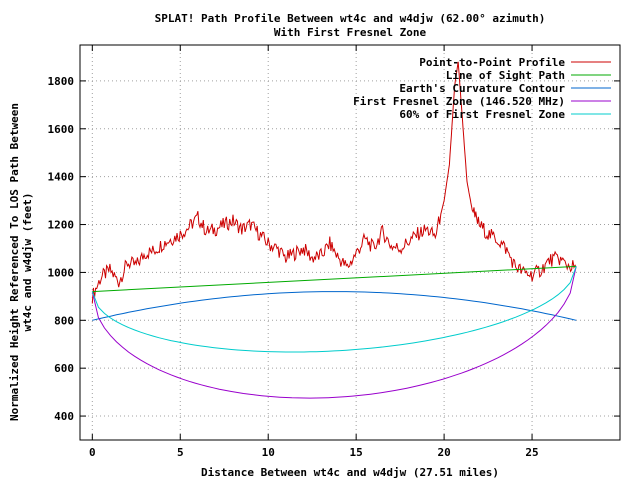 This screenshot has height=485, width=640. What do you see at coordinates (61, 177) in the screenshot?
I see `y-tick-label: 1400` at bounding box center [61, 177].